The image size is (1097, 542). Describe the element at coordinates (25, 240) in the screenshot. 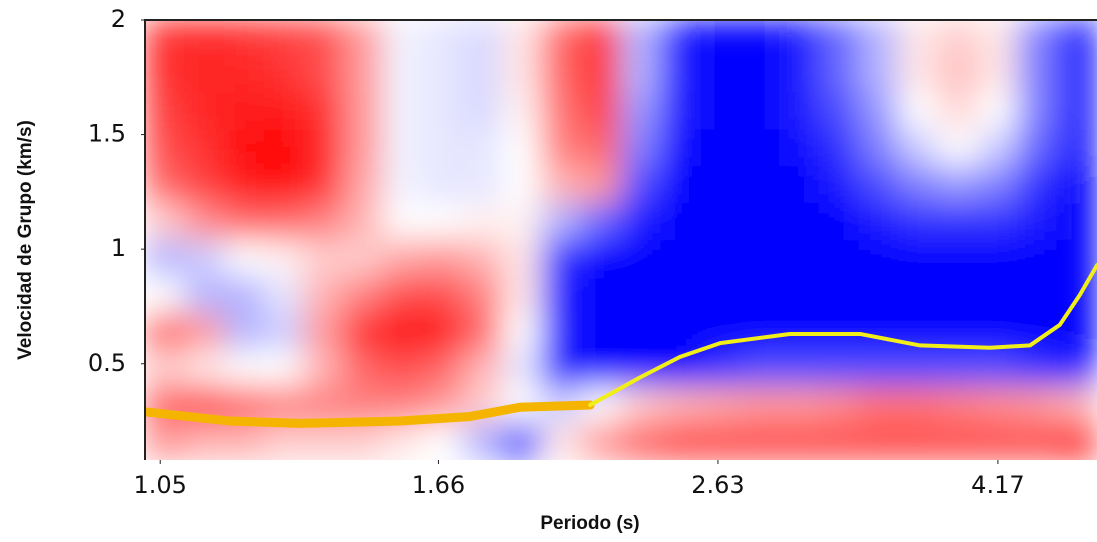

I see `y-axis-title: Velocidad de Grupo (km/s)` at that location.